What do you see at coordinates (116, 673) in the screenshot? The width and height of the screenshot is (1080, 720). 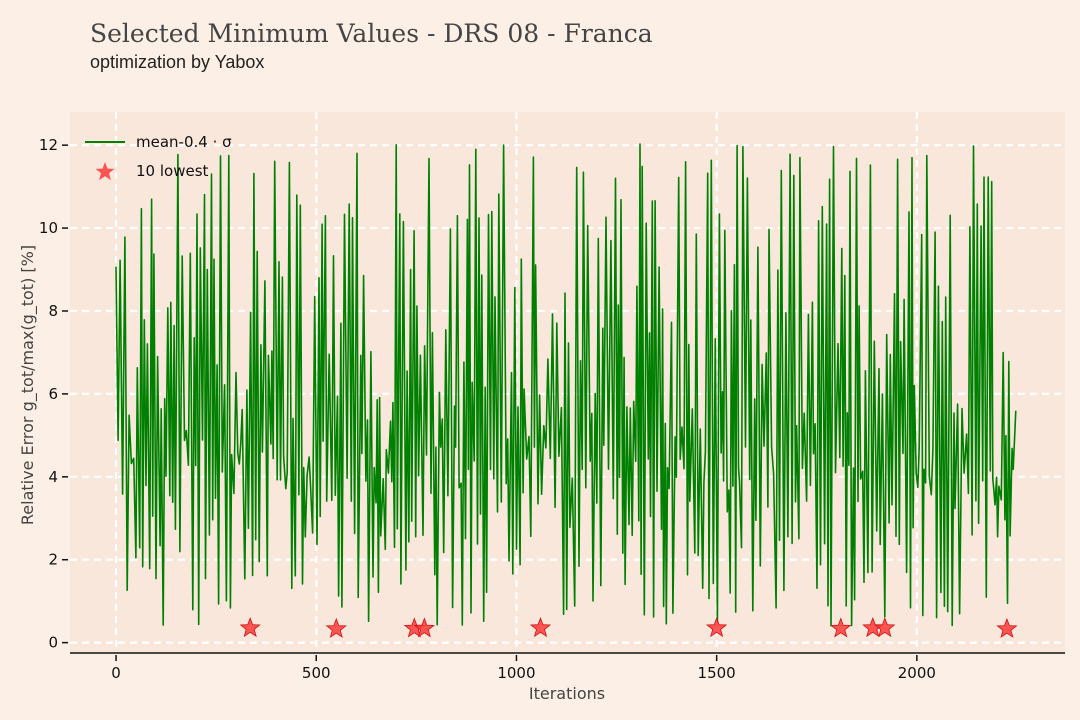 I see `x-tick-label: 0` at bounding box center [116, 673].